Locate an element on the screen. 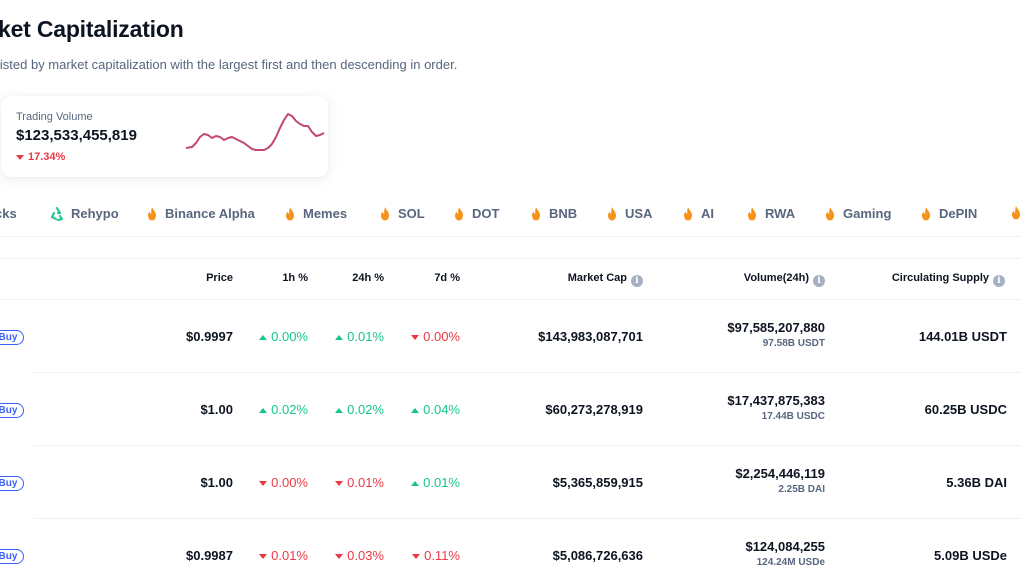 This screenshot has height=580, width=1021. tag-item: cks is located at coordinates (8, 213).